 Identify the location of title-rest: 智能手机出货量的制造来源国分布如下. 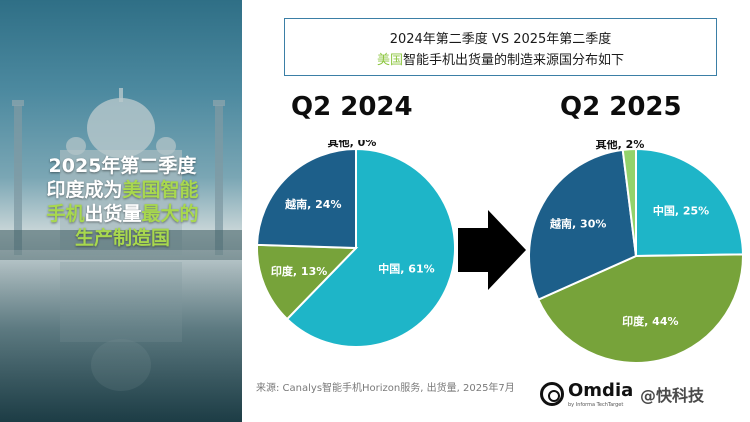
(514, 60).